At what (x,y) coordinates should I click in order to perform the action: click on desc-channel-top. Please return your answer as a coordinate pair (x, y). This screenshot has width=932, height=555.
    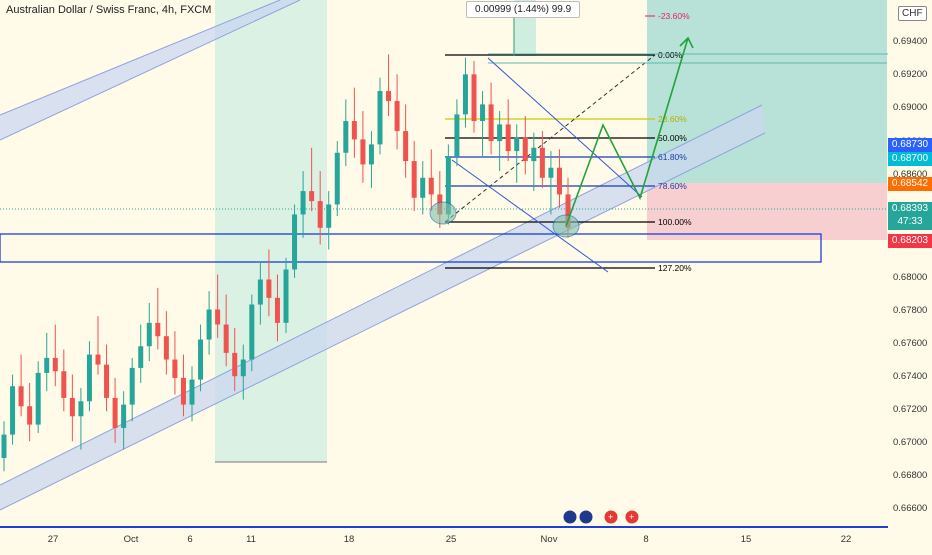
    Looking at the image, I should click on (565, 127).